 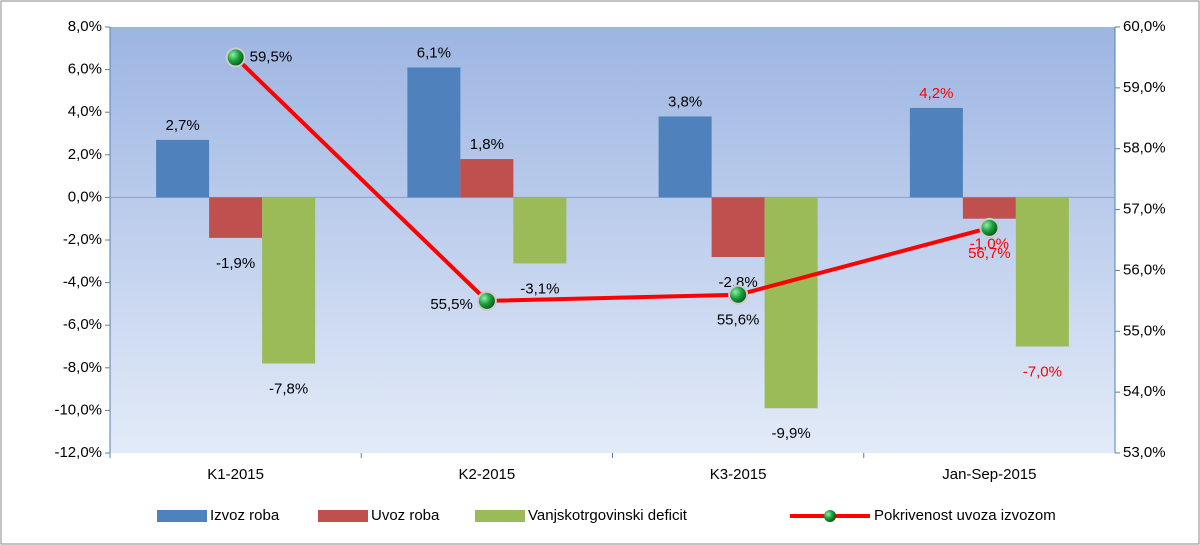 What do you see at coordinates (1144, 391) in the screenshot?
I see `y2-tick-label: 54,0%` at bounding box center [1144, 391].